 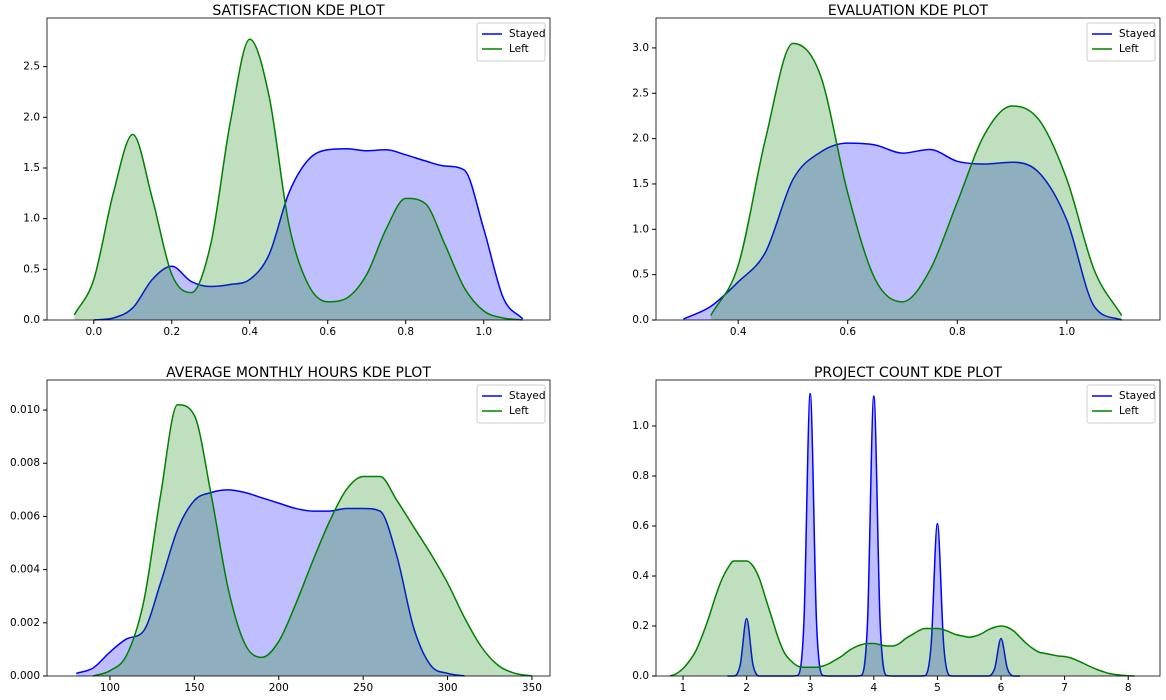 What do you see at coordinates (640, 626) in the screenshot?
I see `y-tick-label: 0.2` at bounding box center [640, 626].